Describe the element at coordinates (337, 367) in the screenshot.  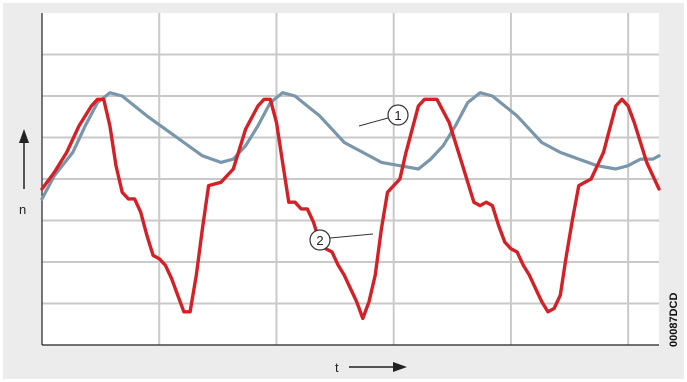
I see `x-axis-label: t` at that location.